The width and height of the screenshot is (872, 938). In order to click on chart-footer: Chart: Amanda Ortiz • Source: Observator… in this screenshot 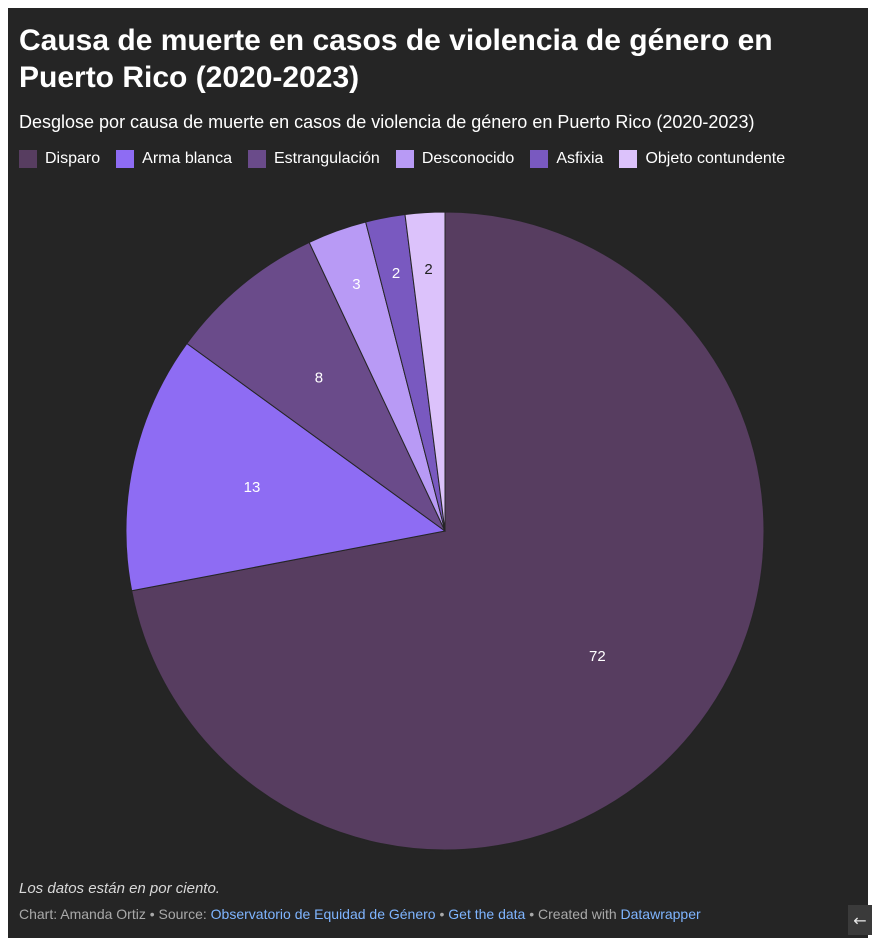, I will do `click(360, 914)`.